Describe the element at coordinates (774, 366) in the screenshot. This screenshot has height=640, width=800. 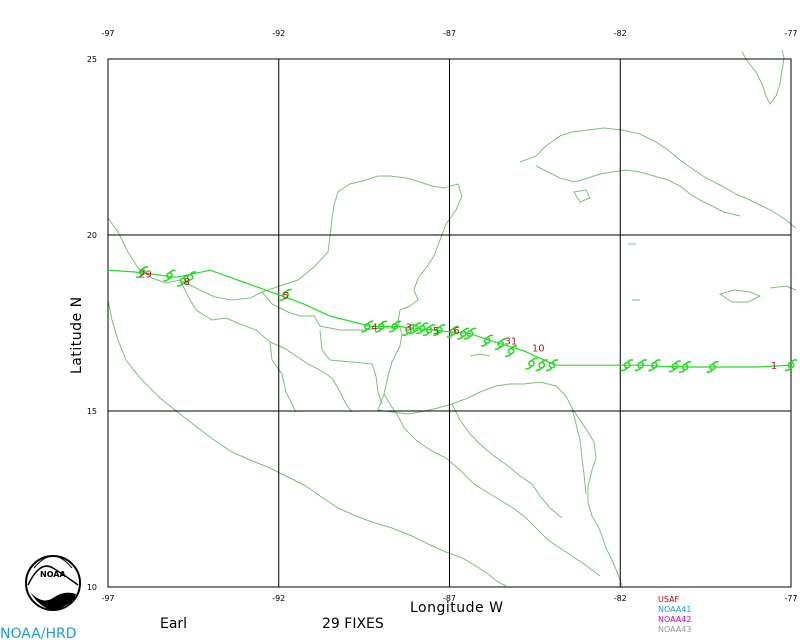
I see `fix-number-label: 1` at that location.